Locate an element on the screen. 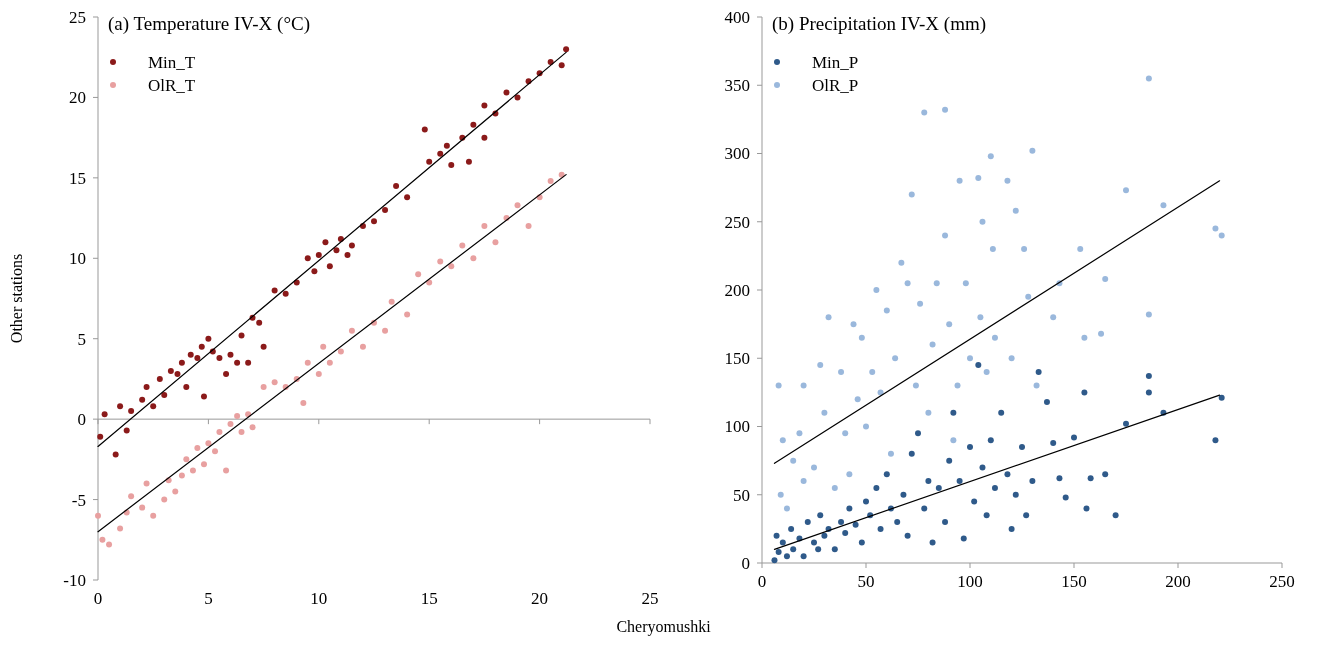  chart-title: (b) Precipitation IV-X (mm) is located at coordinates (879, 24).